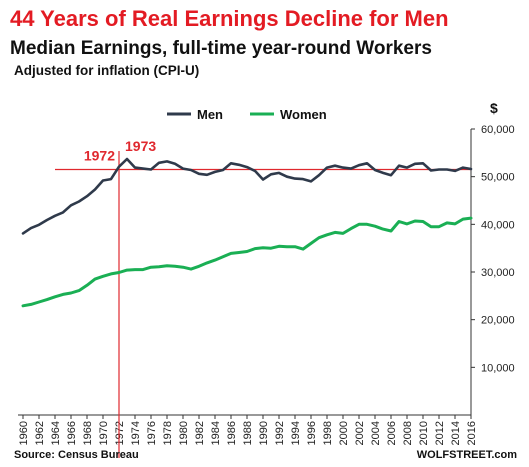 This screenshot has height=467, width=529. What do you see at coordinates (184, 433) in the screenshot?
I see `x-tick-label: 1980` at bounding box center [184, 433].